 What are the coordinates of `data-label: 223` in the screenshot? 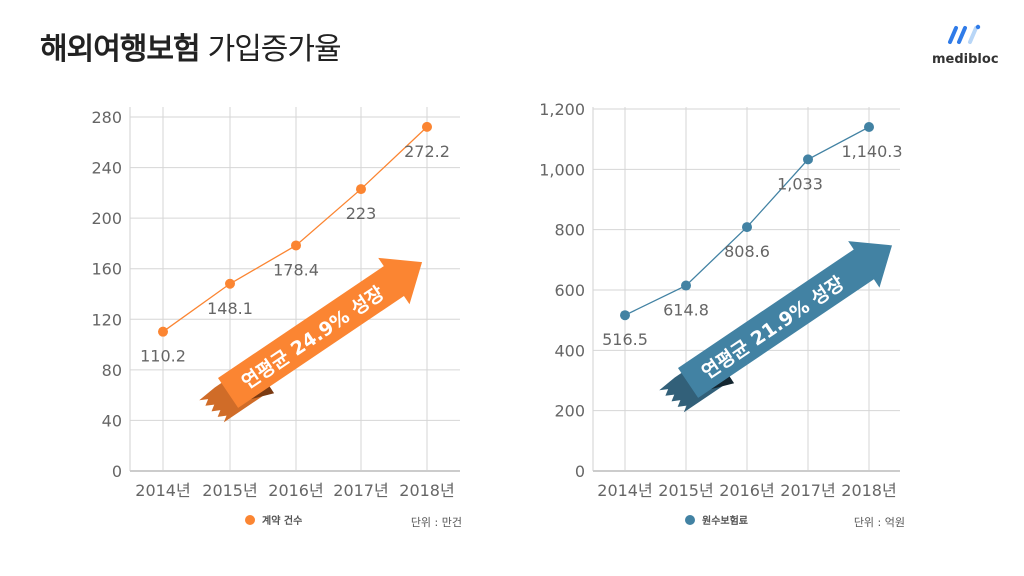 It's located at (361, 213).